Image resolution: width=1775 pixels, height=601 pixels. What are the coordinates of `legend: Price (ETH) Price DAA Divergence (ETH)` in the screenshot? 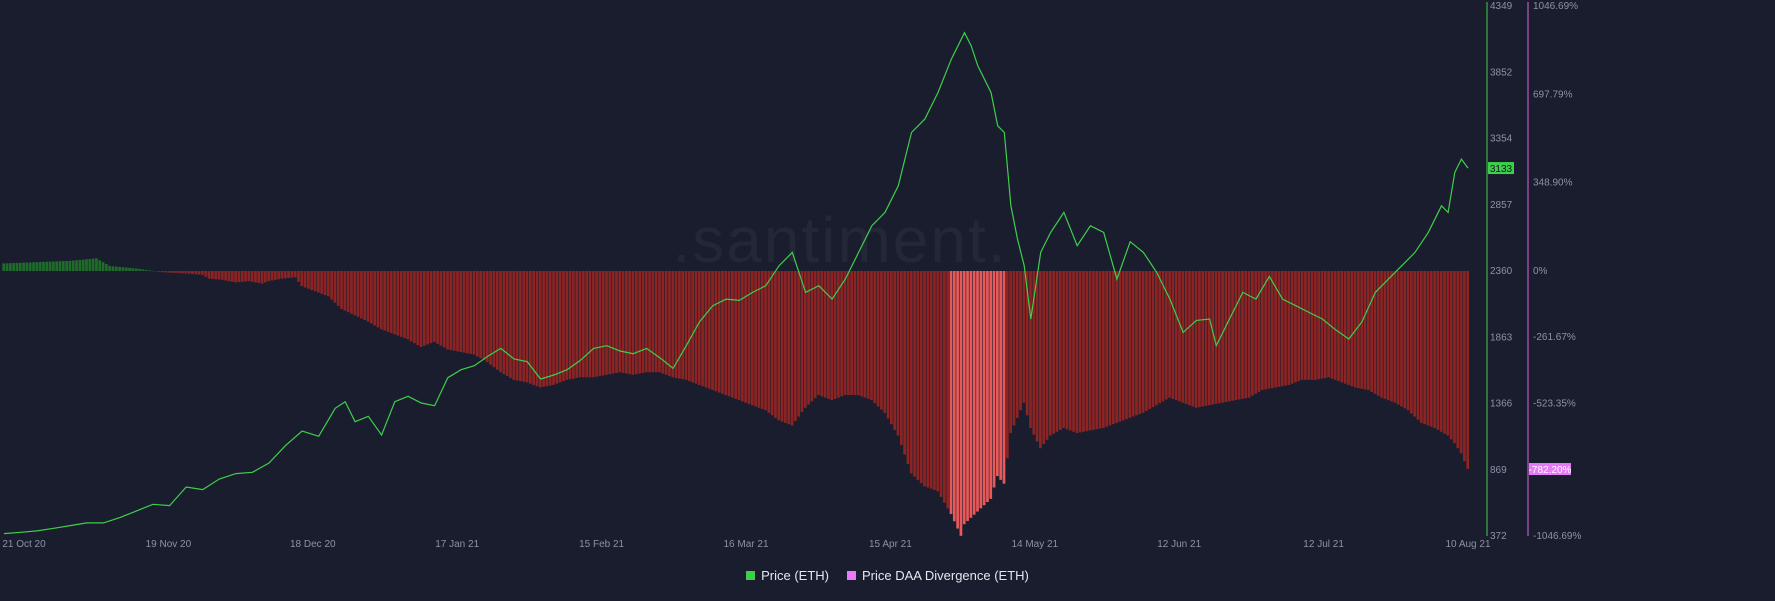 It's located at (887, 575).